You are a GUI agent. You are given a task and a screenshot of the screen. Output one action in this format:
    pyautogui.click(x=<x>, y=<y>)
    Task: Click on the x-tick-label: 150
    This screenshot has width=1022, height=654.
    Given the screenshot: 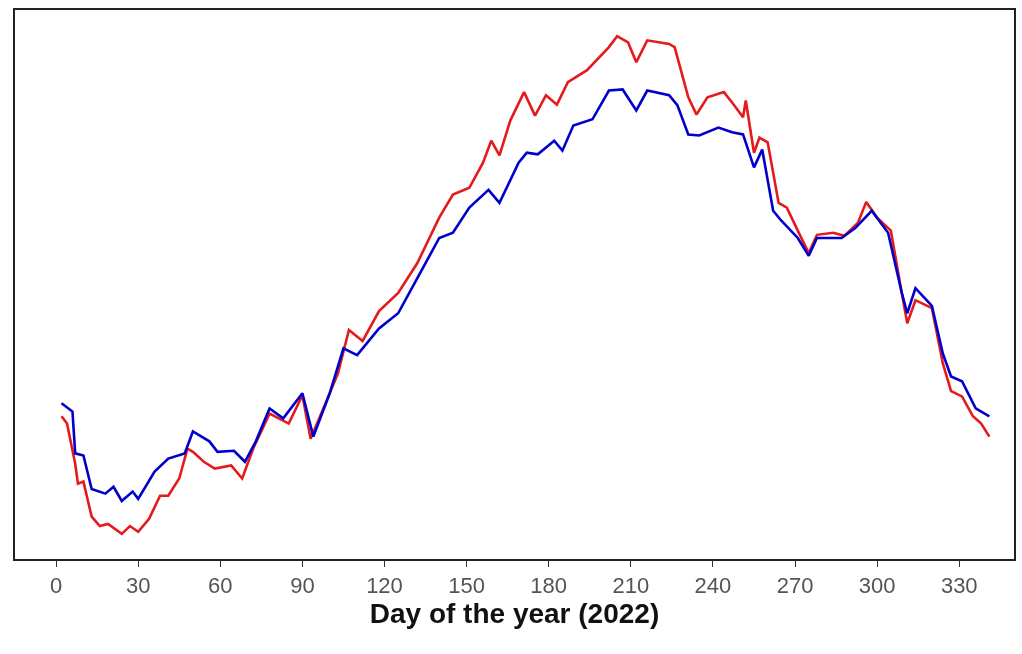 What is the action you would take?
    pyautogui.click(x=466, y=586)
    